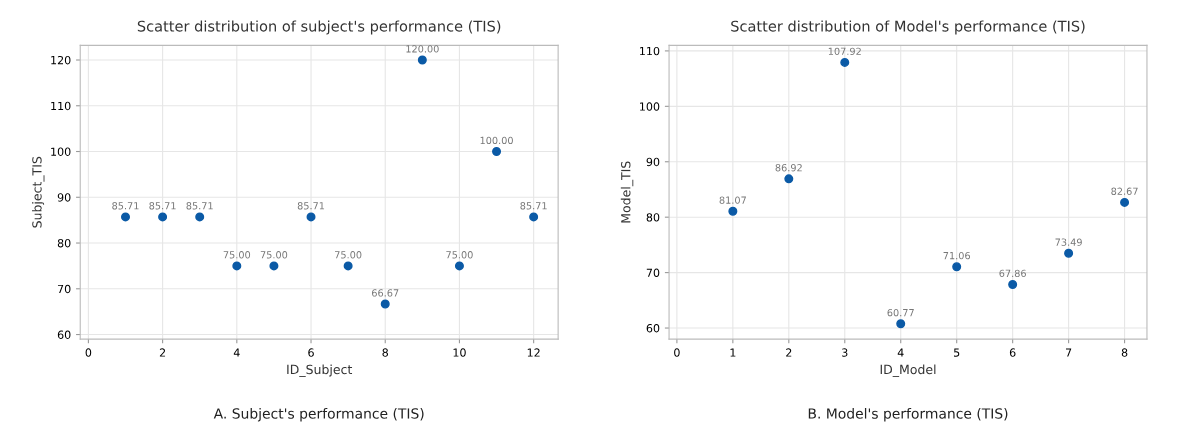  What do you see at coordinates (1012, 273) in the screenshot?
I see `data-label: 67.86` at bounding box center [1012, 273].